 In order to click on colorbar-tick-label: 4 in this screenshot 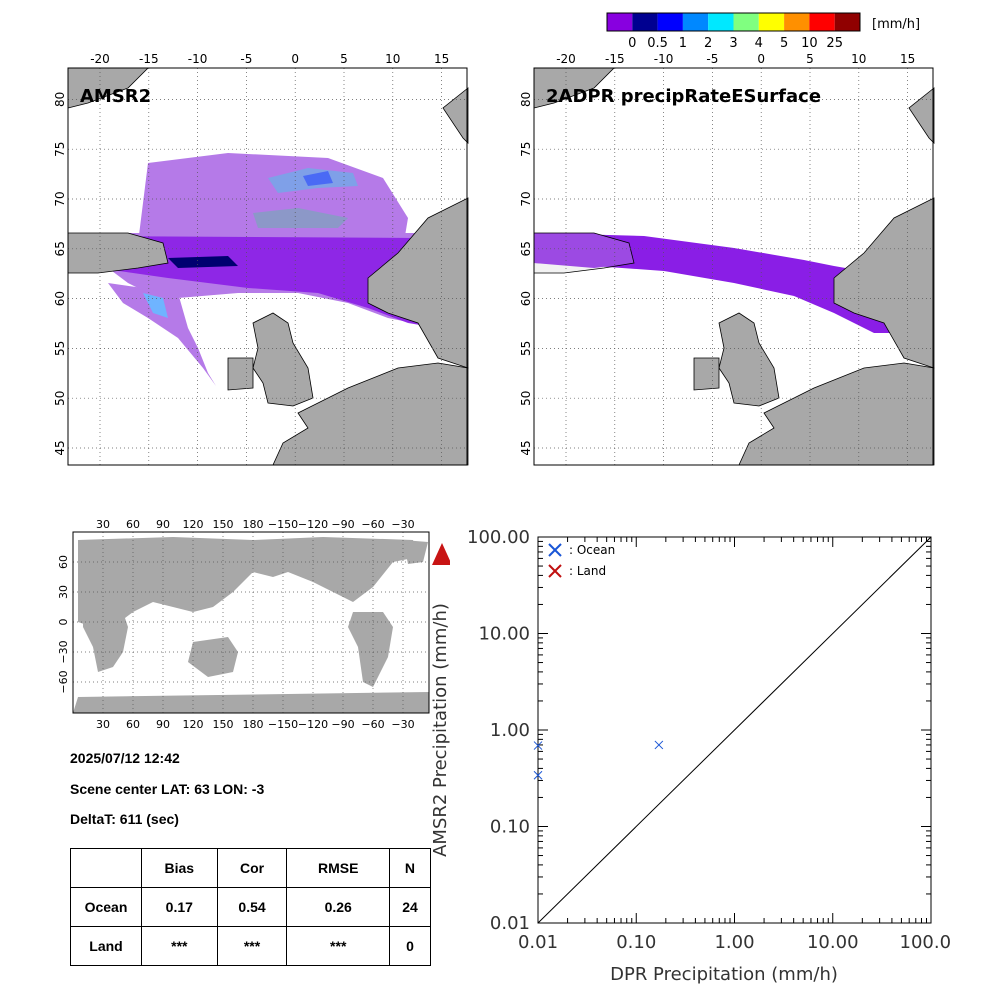, I will do `click(759, 43)`.